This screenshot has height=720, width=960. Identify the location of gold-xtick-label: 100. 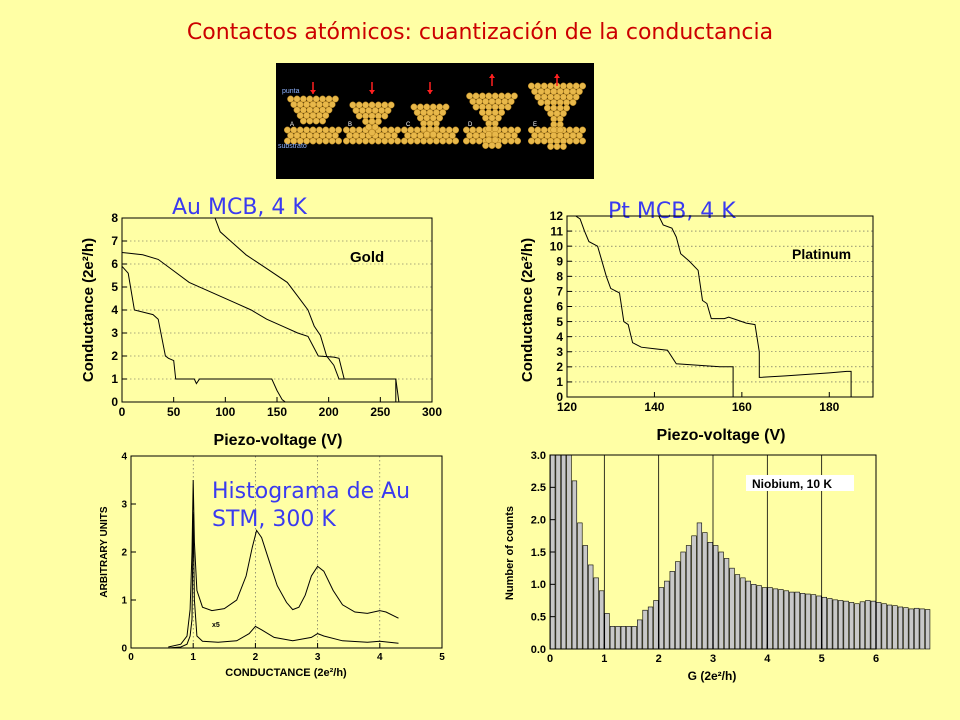
(225, 412).